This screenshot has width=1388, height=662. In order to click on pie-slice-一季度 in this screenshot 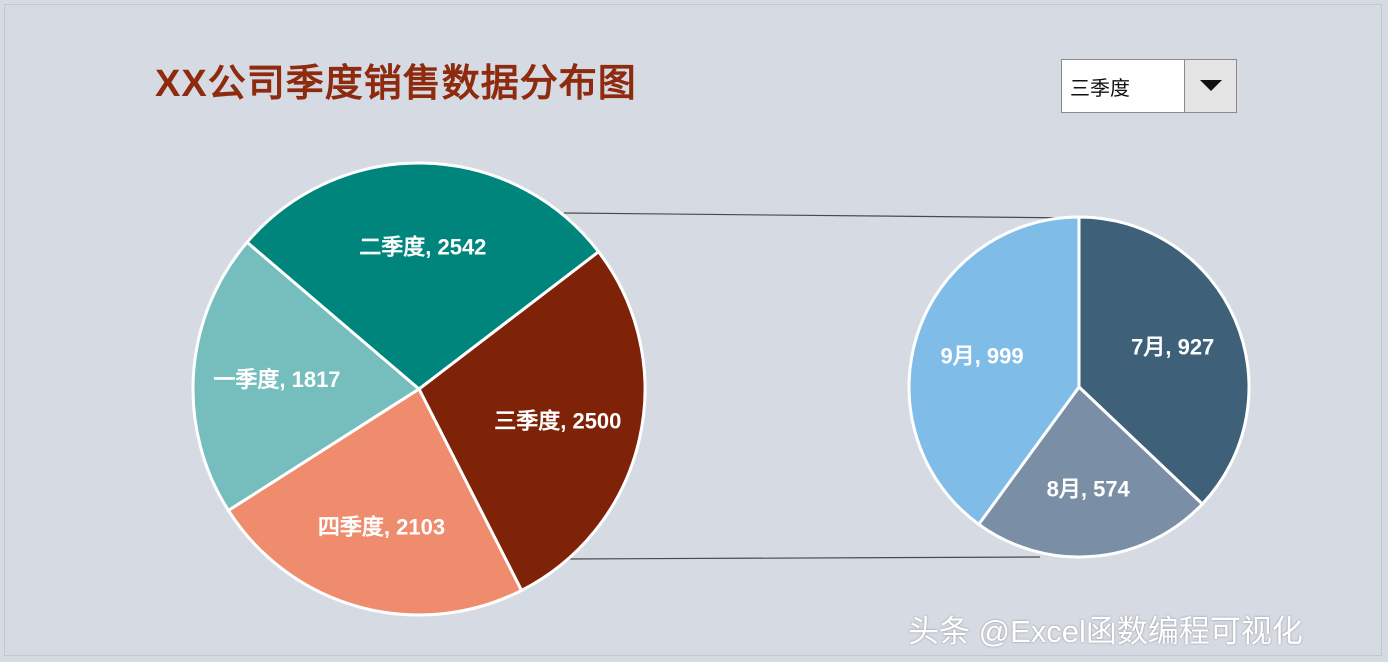, I will do `click(306, 376)`.